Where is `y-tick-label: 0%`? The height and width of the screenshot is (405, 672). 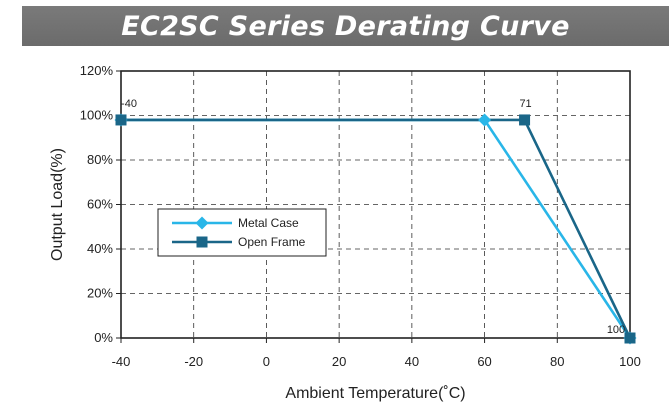 y-tick-label: 0% is located at coordinates (103, 337).